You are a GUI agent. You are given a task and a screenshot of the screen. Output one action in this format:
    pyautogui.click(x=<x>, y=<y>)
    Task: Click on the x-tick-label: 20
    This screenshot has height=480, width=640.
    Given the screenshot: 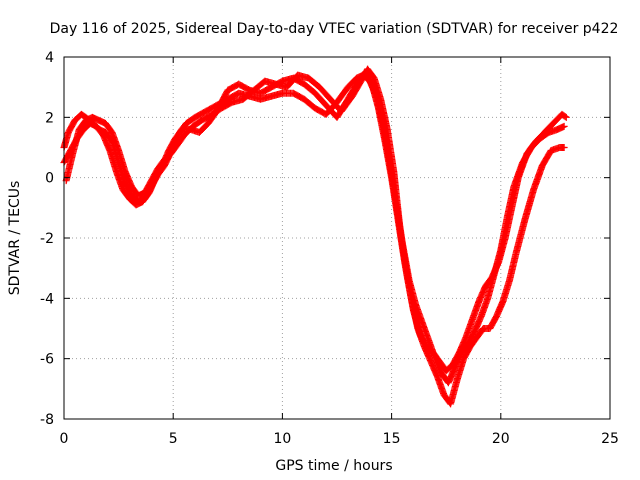 What is the action you would take?
    pyautogui.click(x=501, y=439)
    